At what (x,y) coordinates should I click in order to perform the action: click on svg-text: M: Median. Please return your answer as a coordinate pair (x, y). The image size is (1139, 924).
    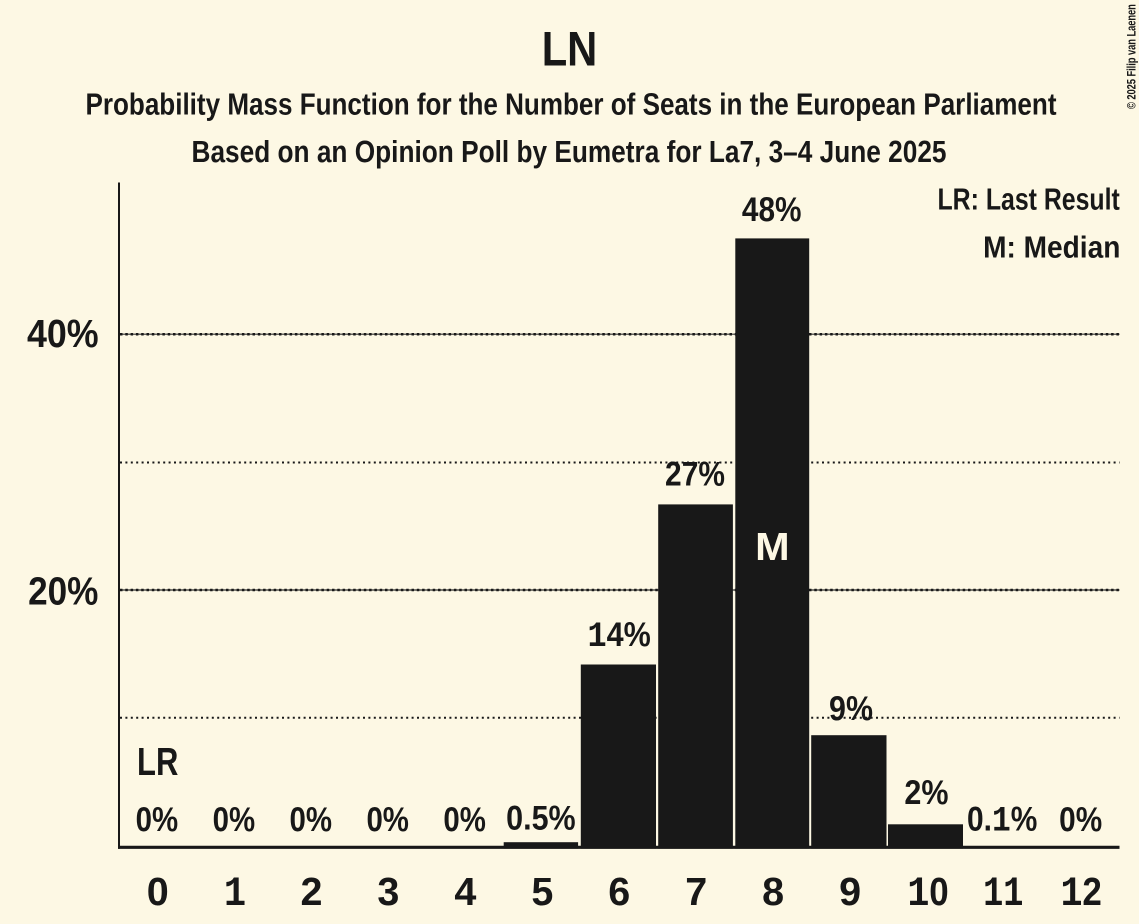
    Looking at the image, I should click on (1051, 248).